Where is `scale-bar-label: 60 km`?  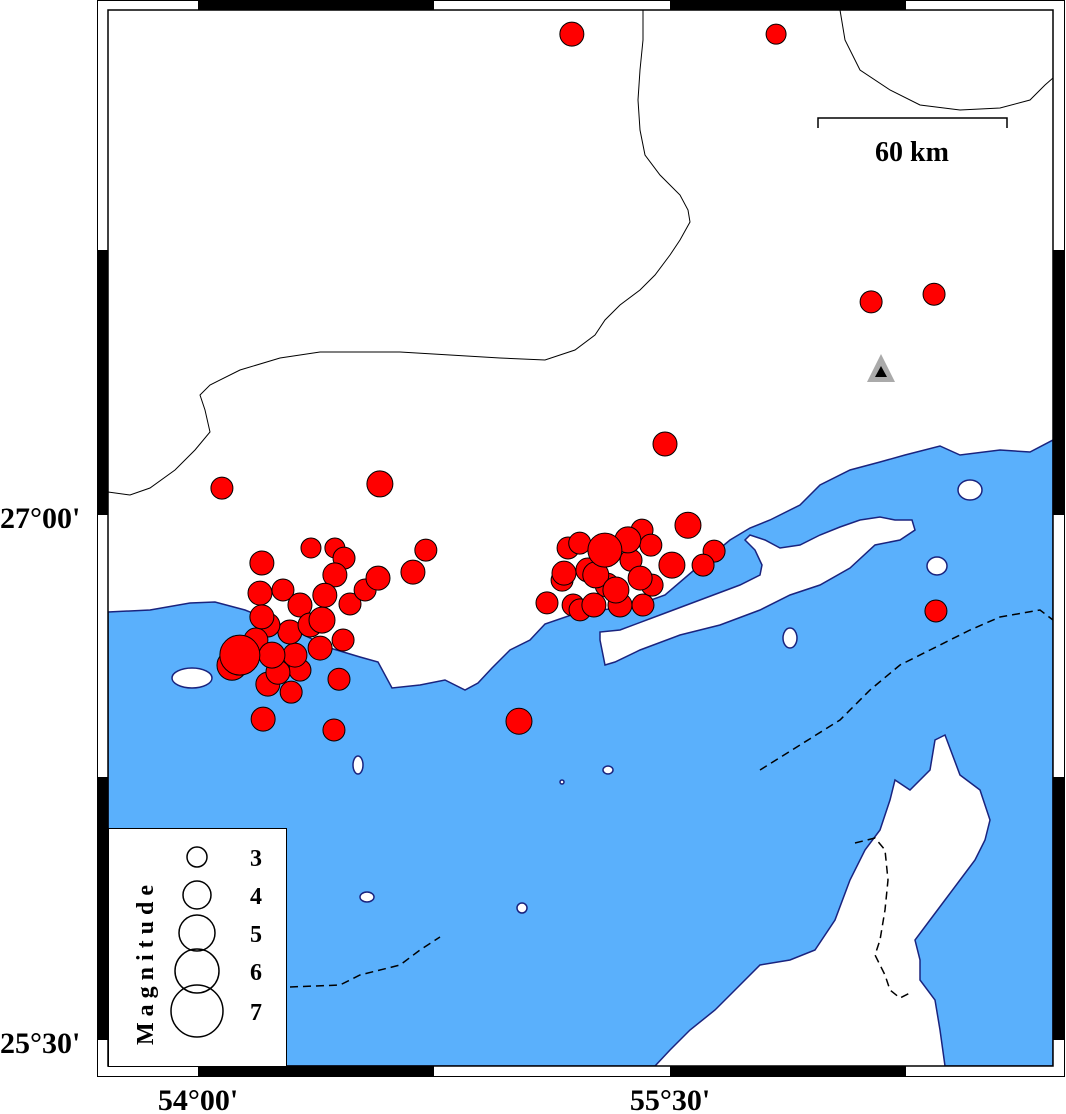
scale-bar-label: 60 km is located at coordinates (912, 152).